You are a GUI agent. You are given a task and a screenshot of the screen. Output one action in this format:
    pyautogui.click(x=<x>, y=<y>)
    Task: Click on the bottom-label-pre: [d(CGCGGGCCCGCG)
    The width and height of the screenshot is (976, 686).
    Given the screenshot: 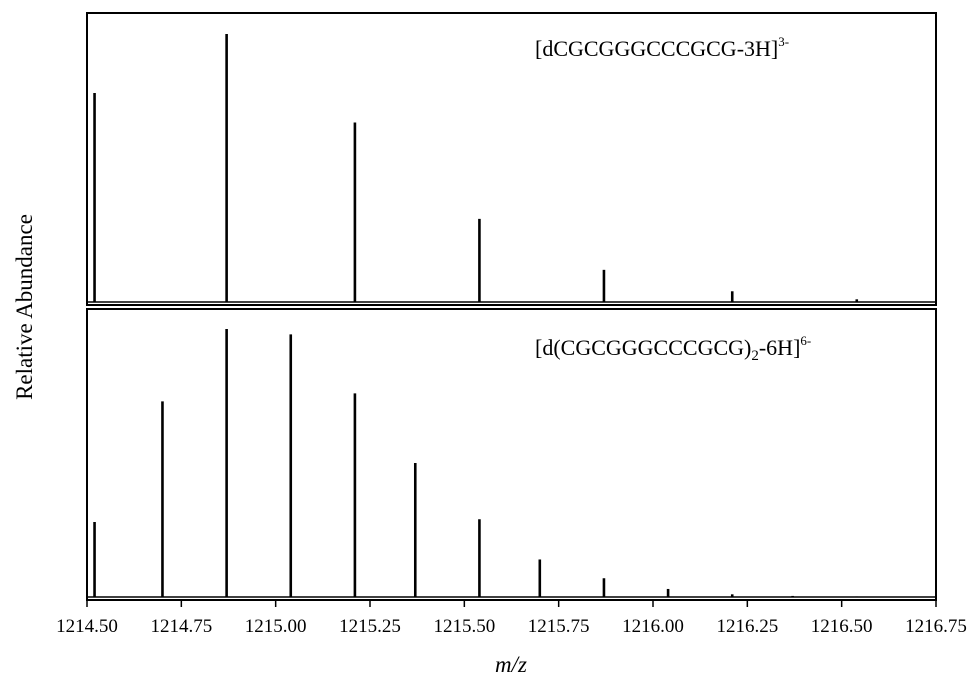 What is the action you would take?
    pyautogui.click(x=643, y=347)
    